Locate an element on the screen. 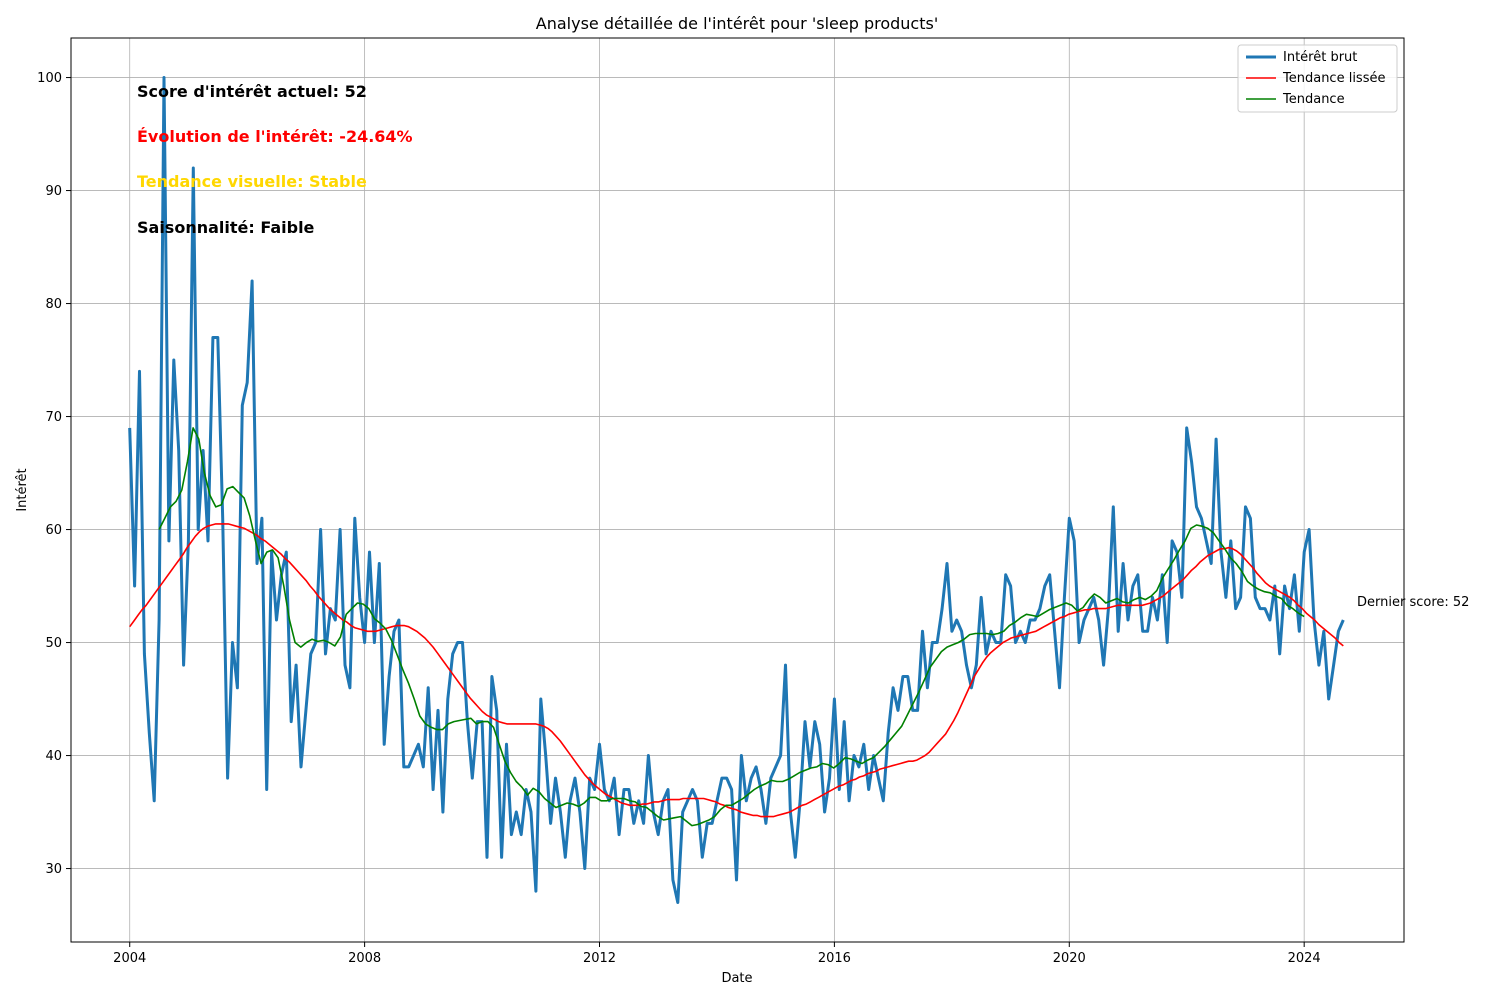  visual-trend-annotation: Tendance visuelle: Stable is located at coordinates (252, 181).